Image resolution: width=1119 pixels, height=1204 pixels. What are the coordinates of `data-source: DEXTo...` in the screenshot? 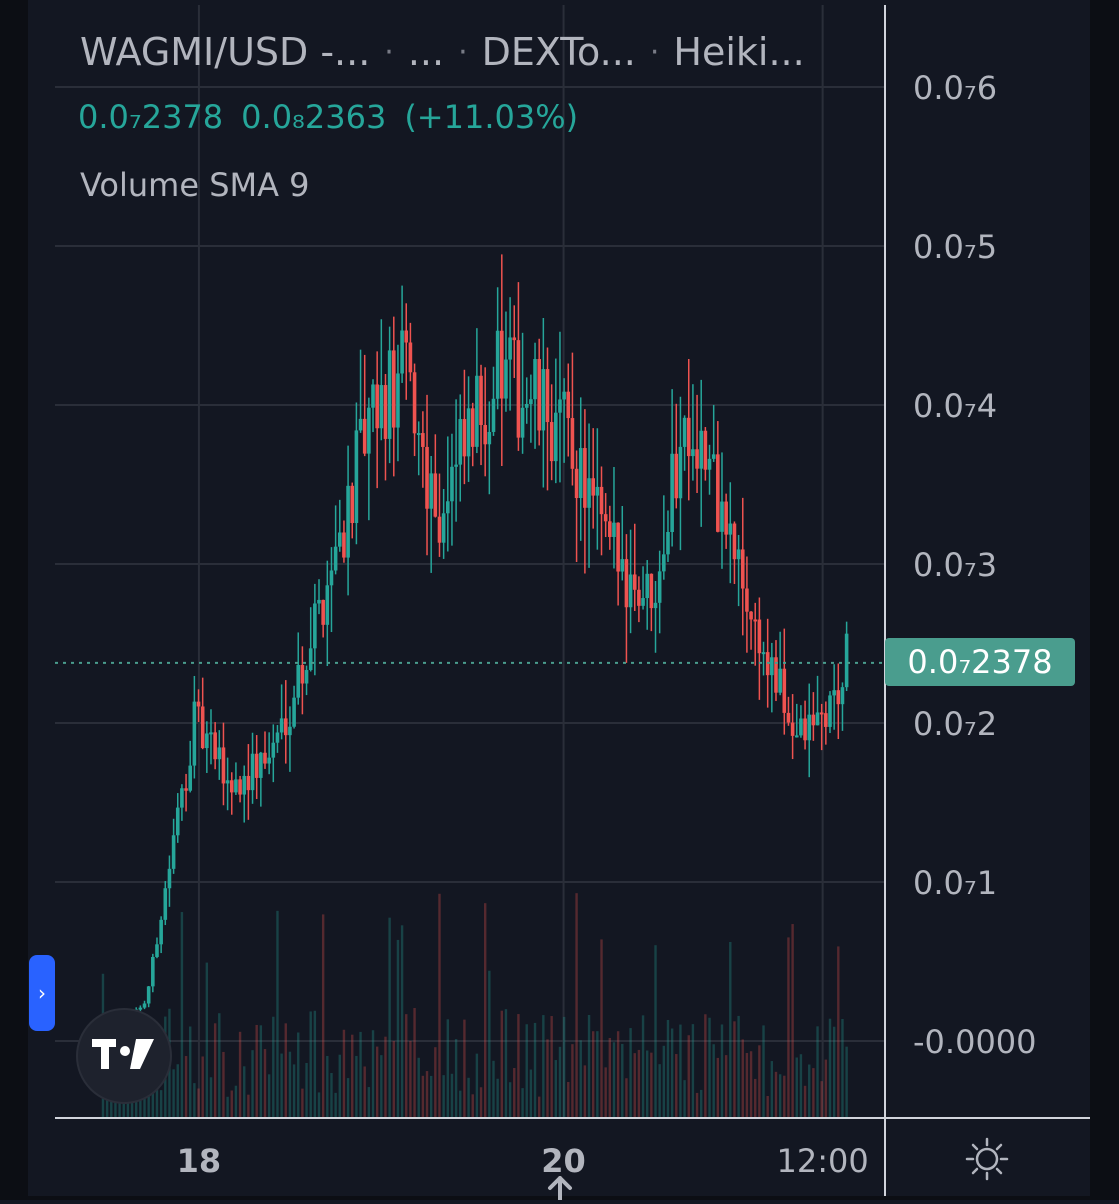 It's located at (558, 52).